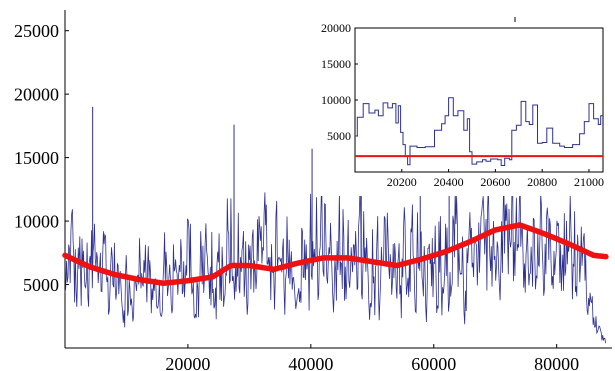 The image size is (615, 371). Describe the element at coordinates (449, 182) in the screenshot. I see `x-tick-label: 20400` at that location.